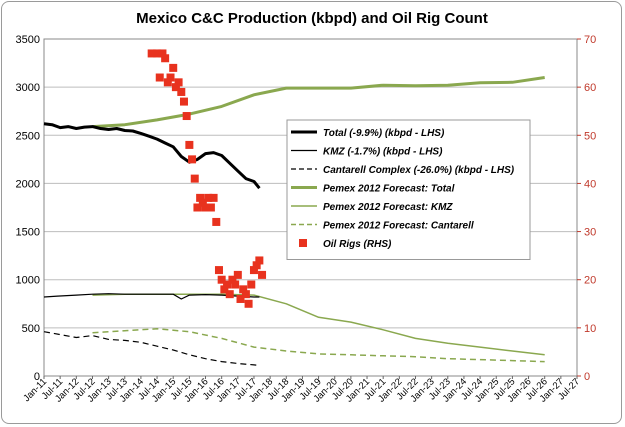 The image size is (625, 427). Describe the element at coordinates (384, 133) in the screenshot. I see `legend-entry: Total (-9.9%) (kbpd - LHS)` at that location.